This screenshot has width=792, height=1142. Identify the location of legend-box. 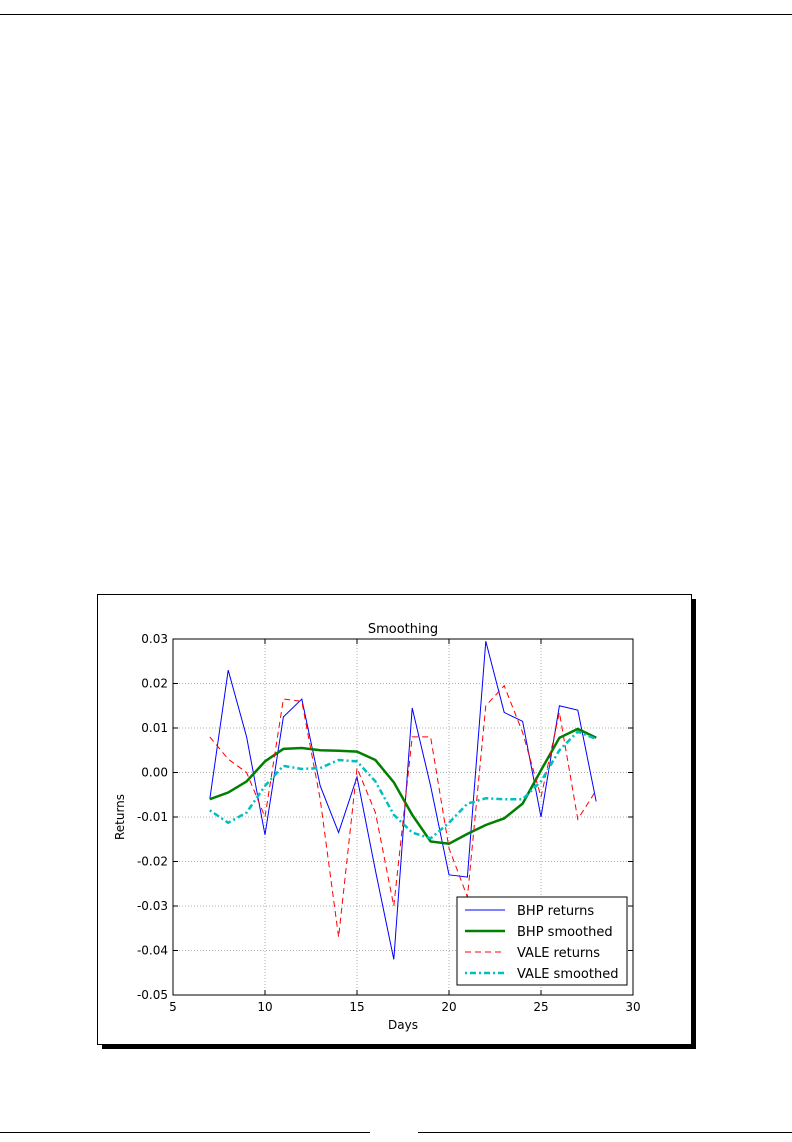
(542, 941).